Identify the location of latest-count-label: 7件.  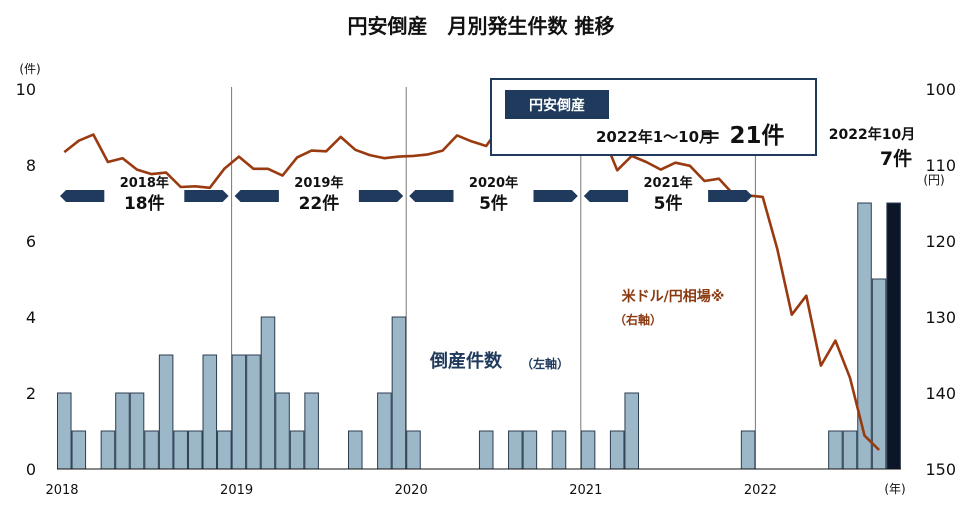
(896, 158).